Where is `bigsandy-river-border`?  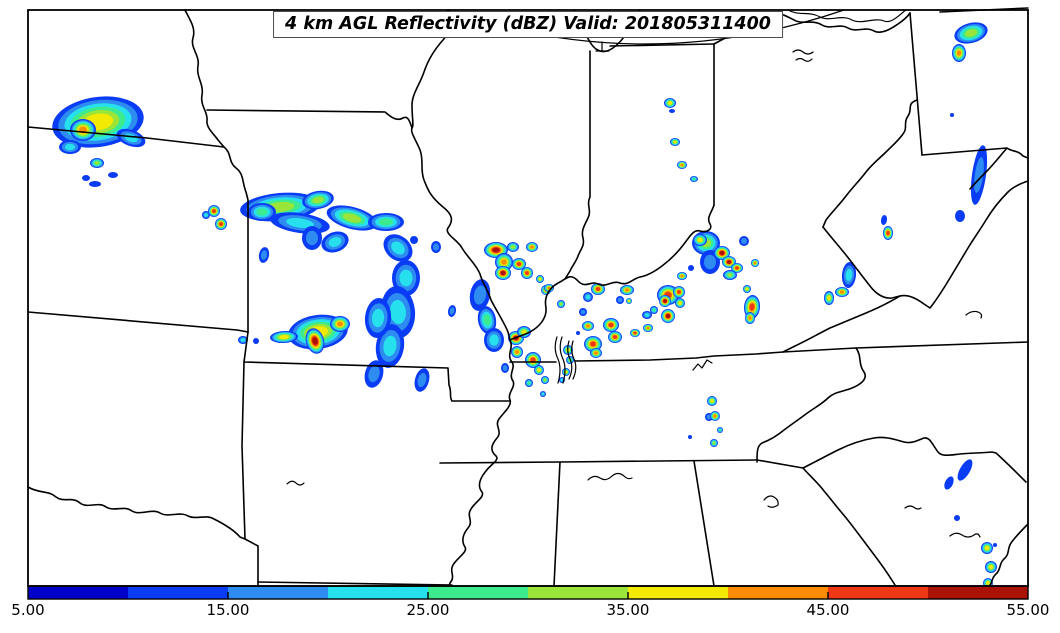 bigsandy-river-border is located at coordinates (861, 262).